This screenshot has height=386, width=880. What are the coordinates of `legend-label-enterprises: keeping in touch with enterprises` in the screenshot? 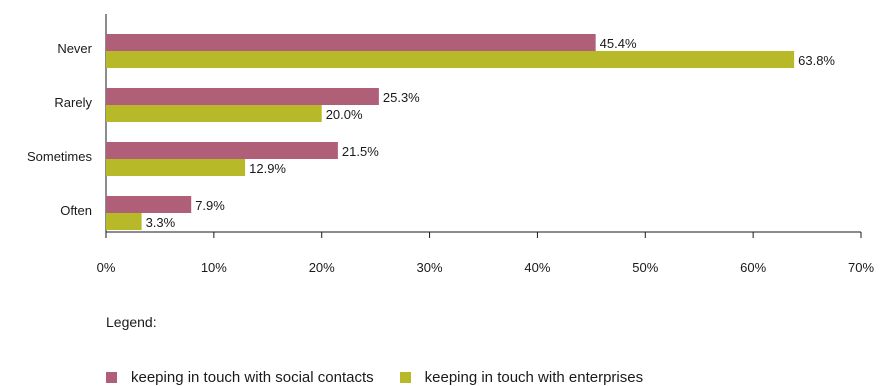 It's located at (534, 377).